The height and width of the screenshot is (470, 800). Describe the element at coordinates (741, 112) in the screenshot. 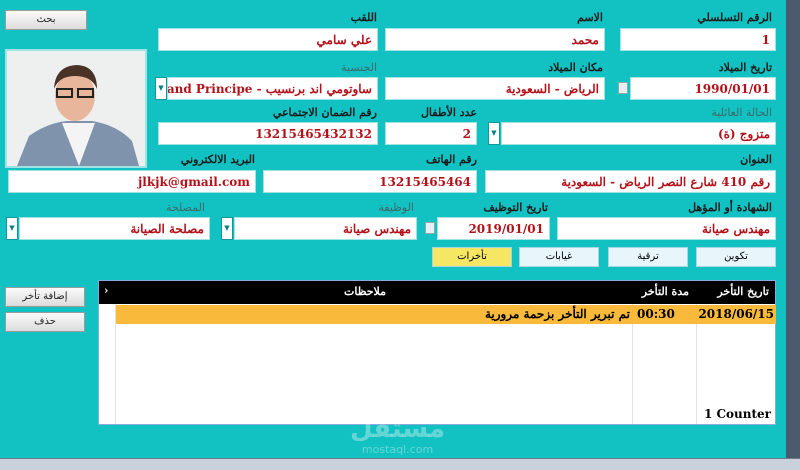

I see `marital-status-label: الحالة العائلية` at that location.